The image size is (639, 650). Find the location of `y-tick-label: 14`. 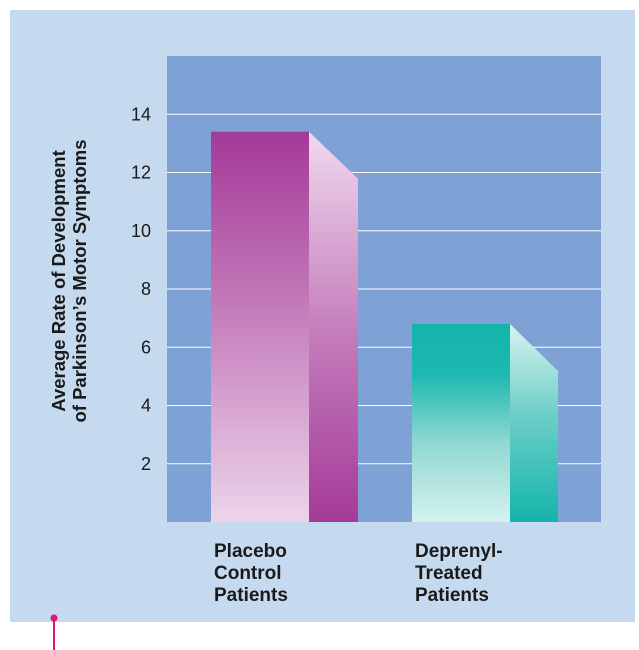

y-tick-label: 14 is located at coordinates (141, 114).